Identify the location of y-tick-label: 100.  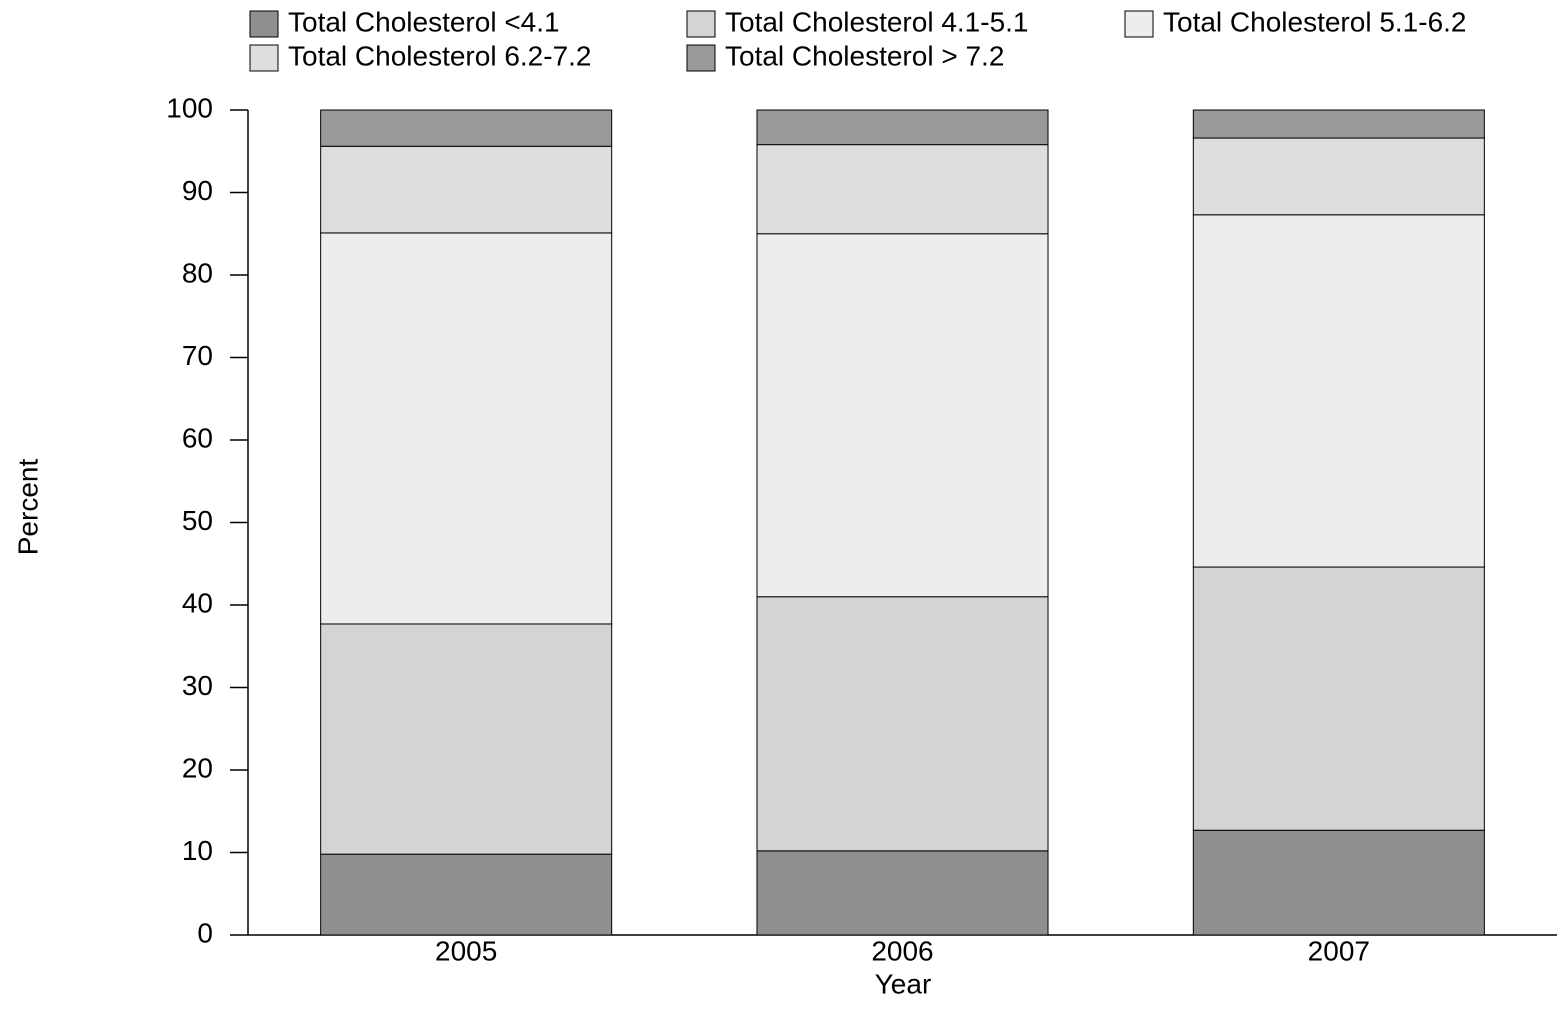
(189, 107).